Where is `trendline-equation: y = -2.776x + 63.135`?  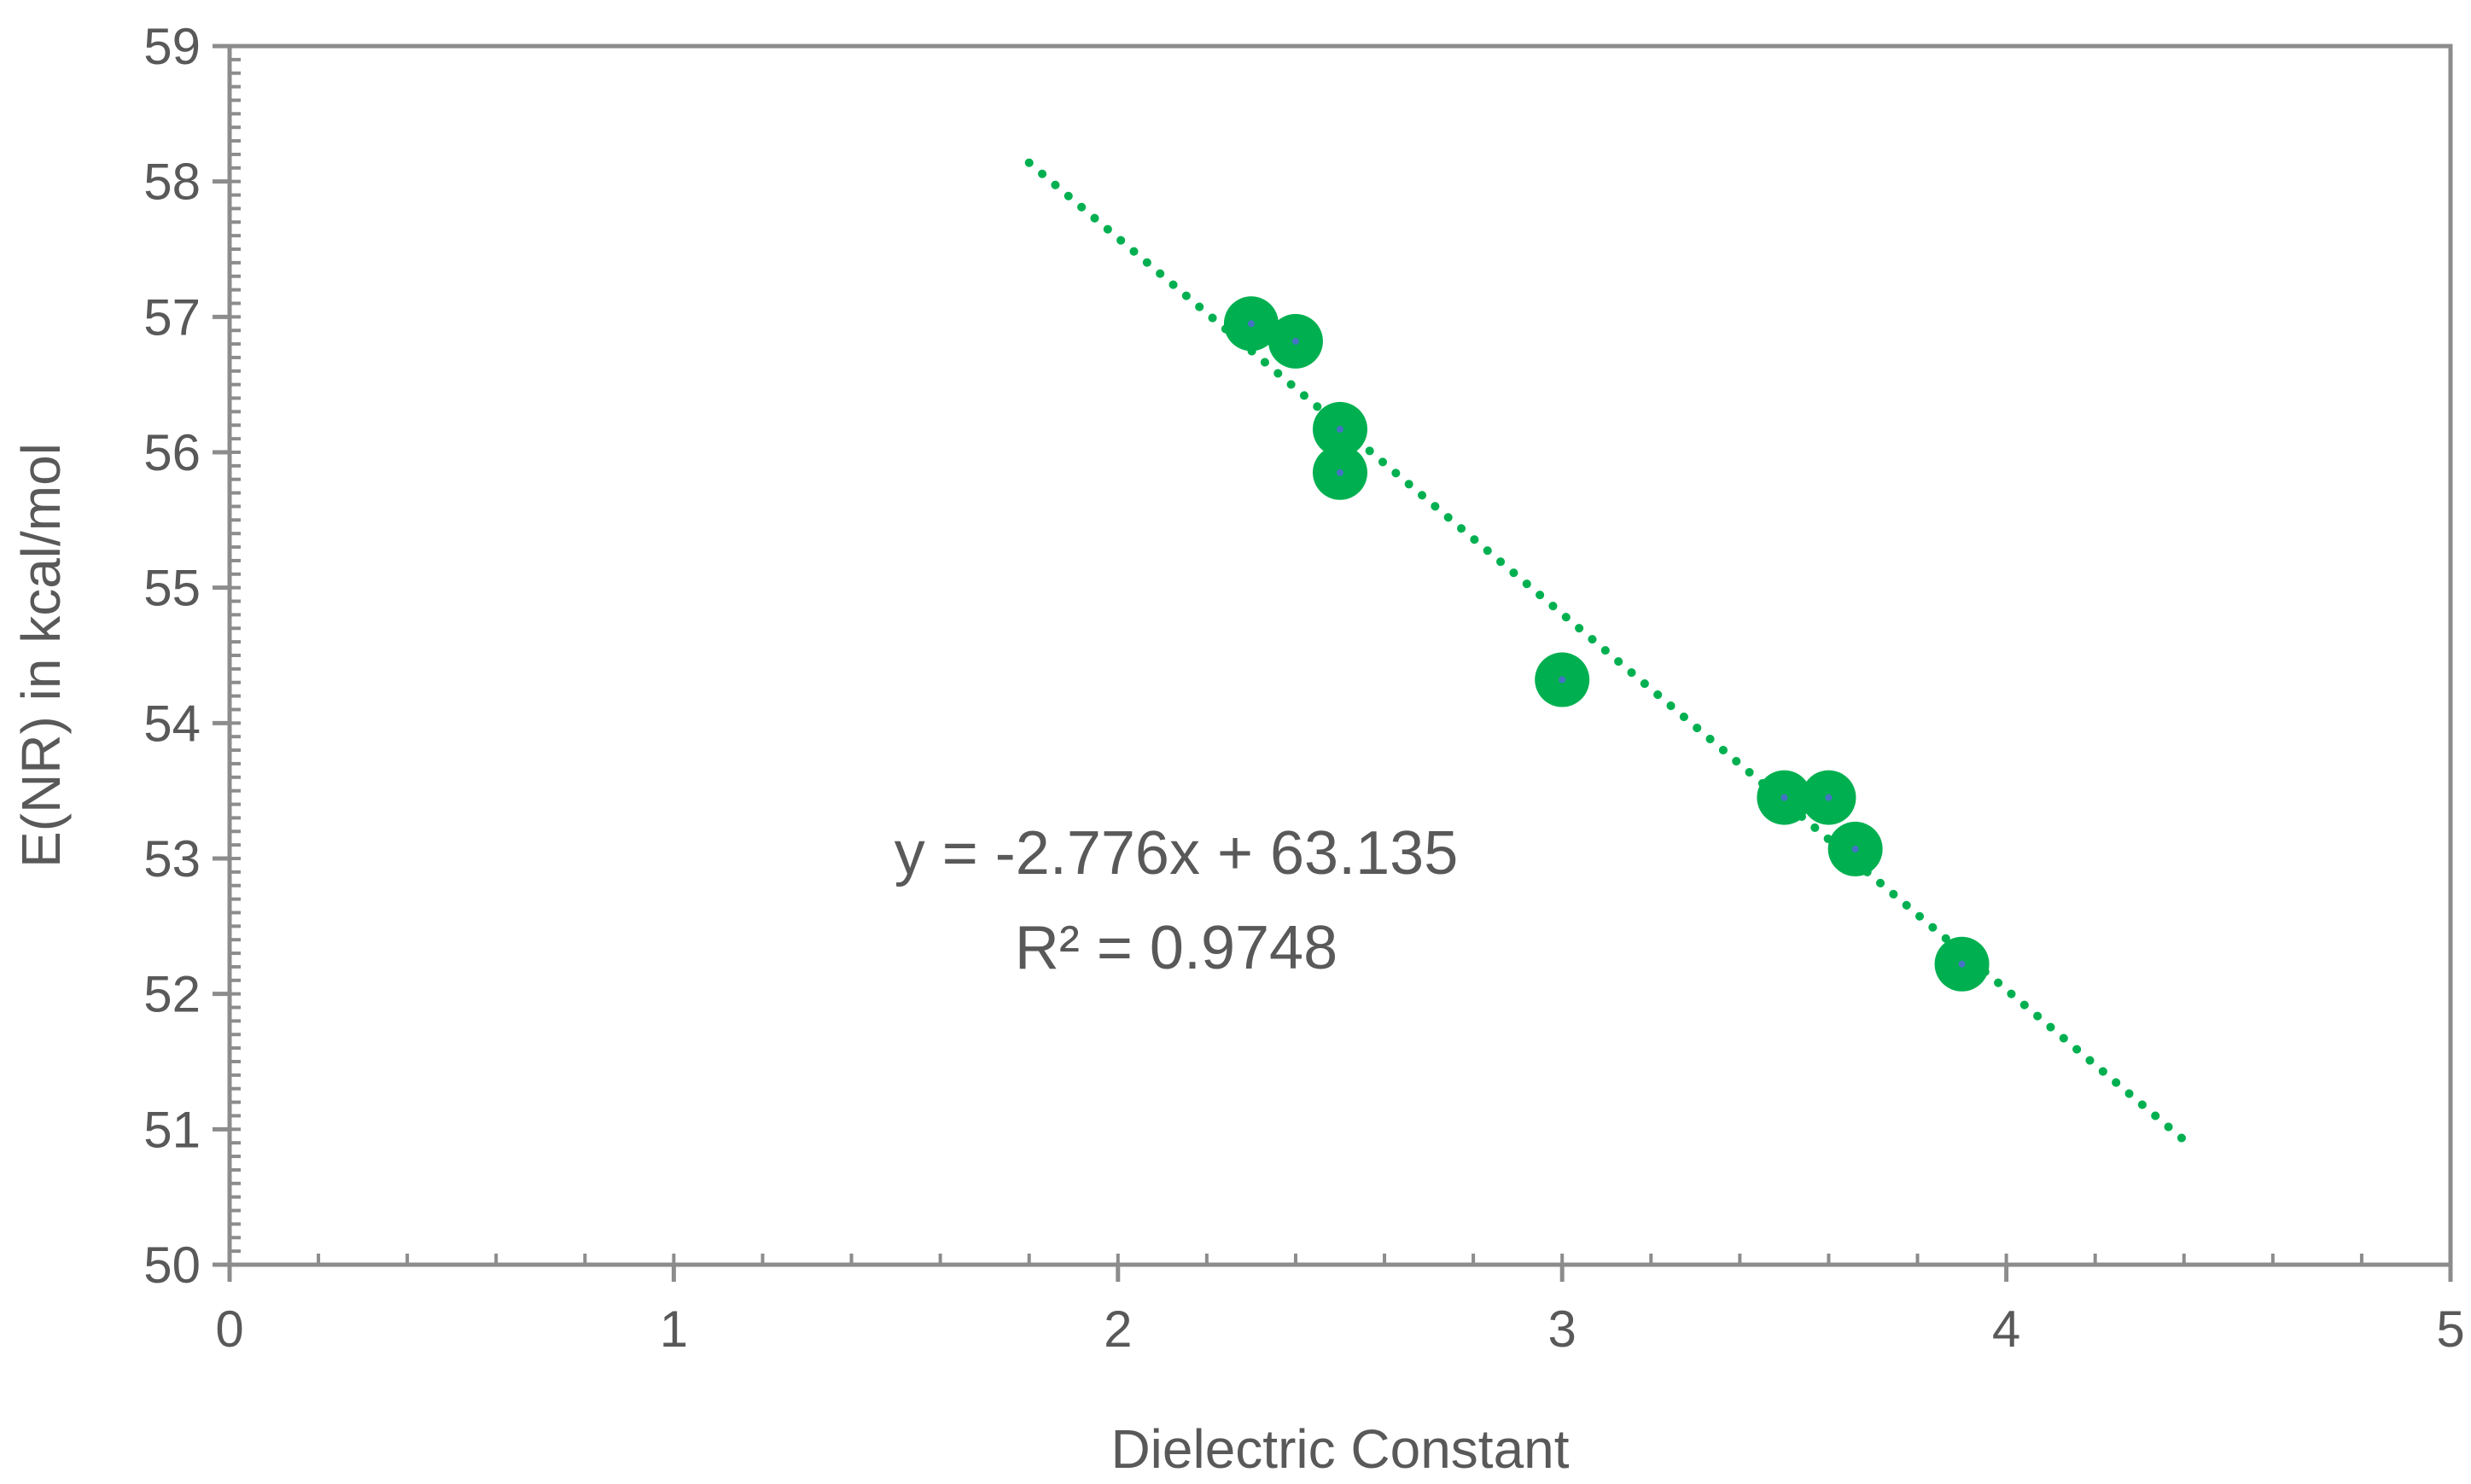 trendline-equation: y = -2.776x + 63.135 is located at coordinates (1176, 853).